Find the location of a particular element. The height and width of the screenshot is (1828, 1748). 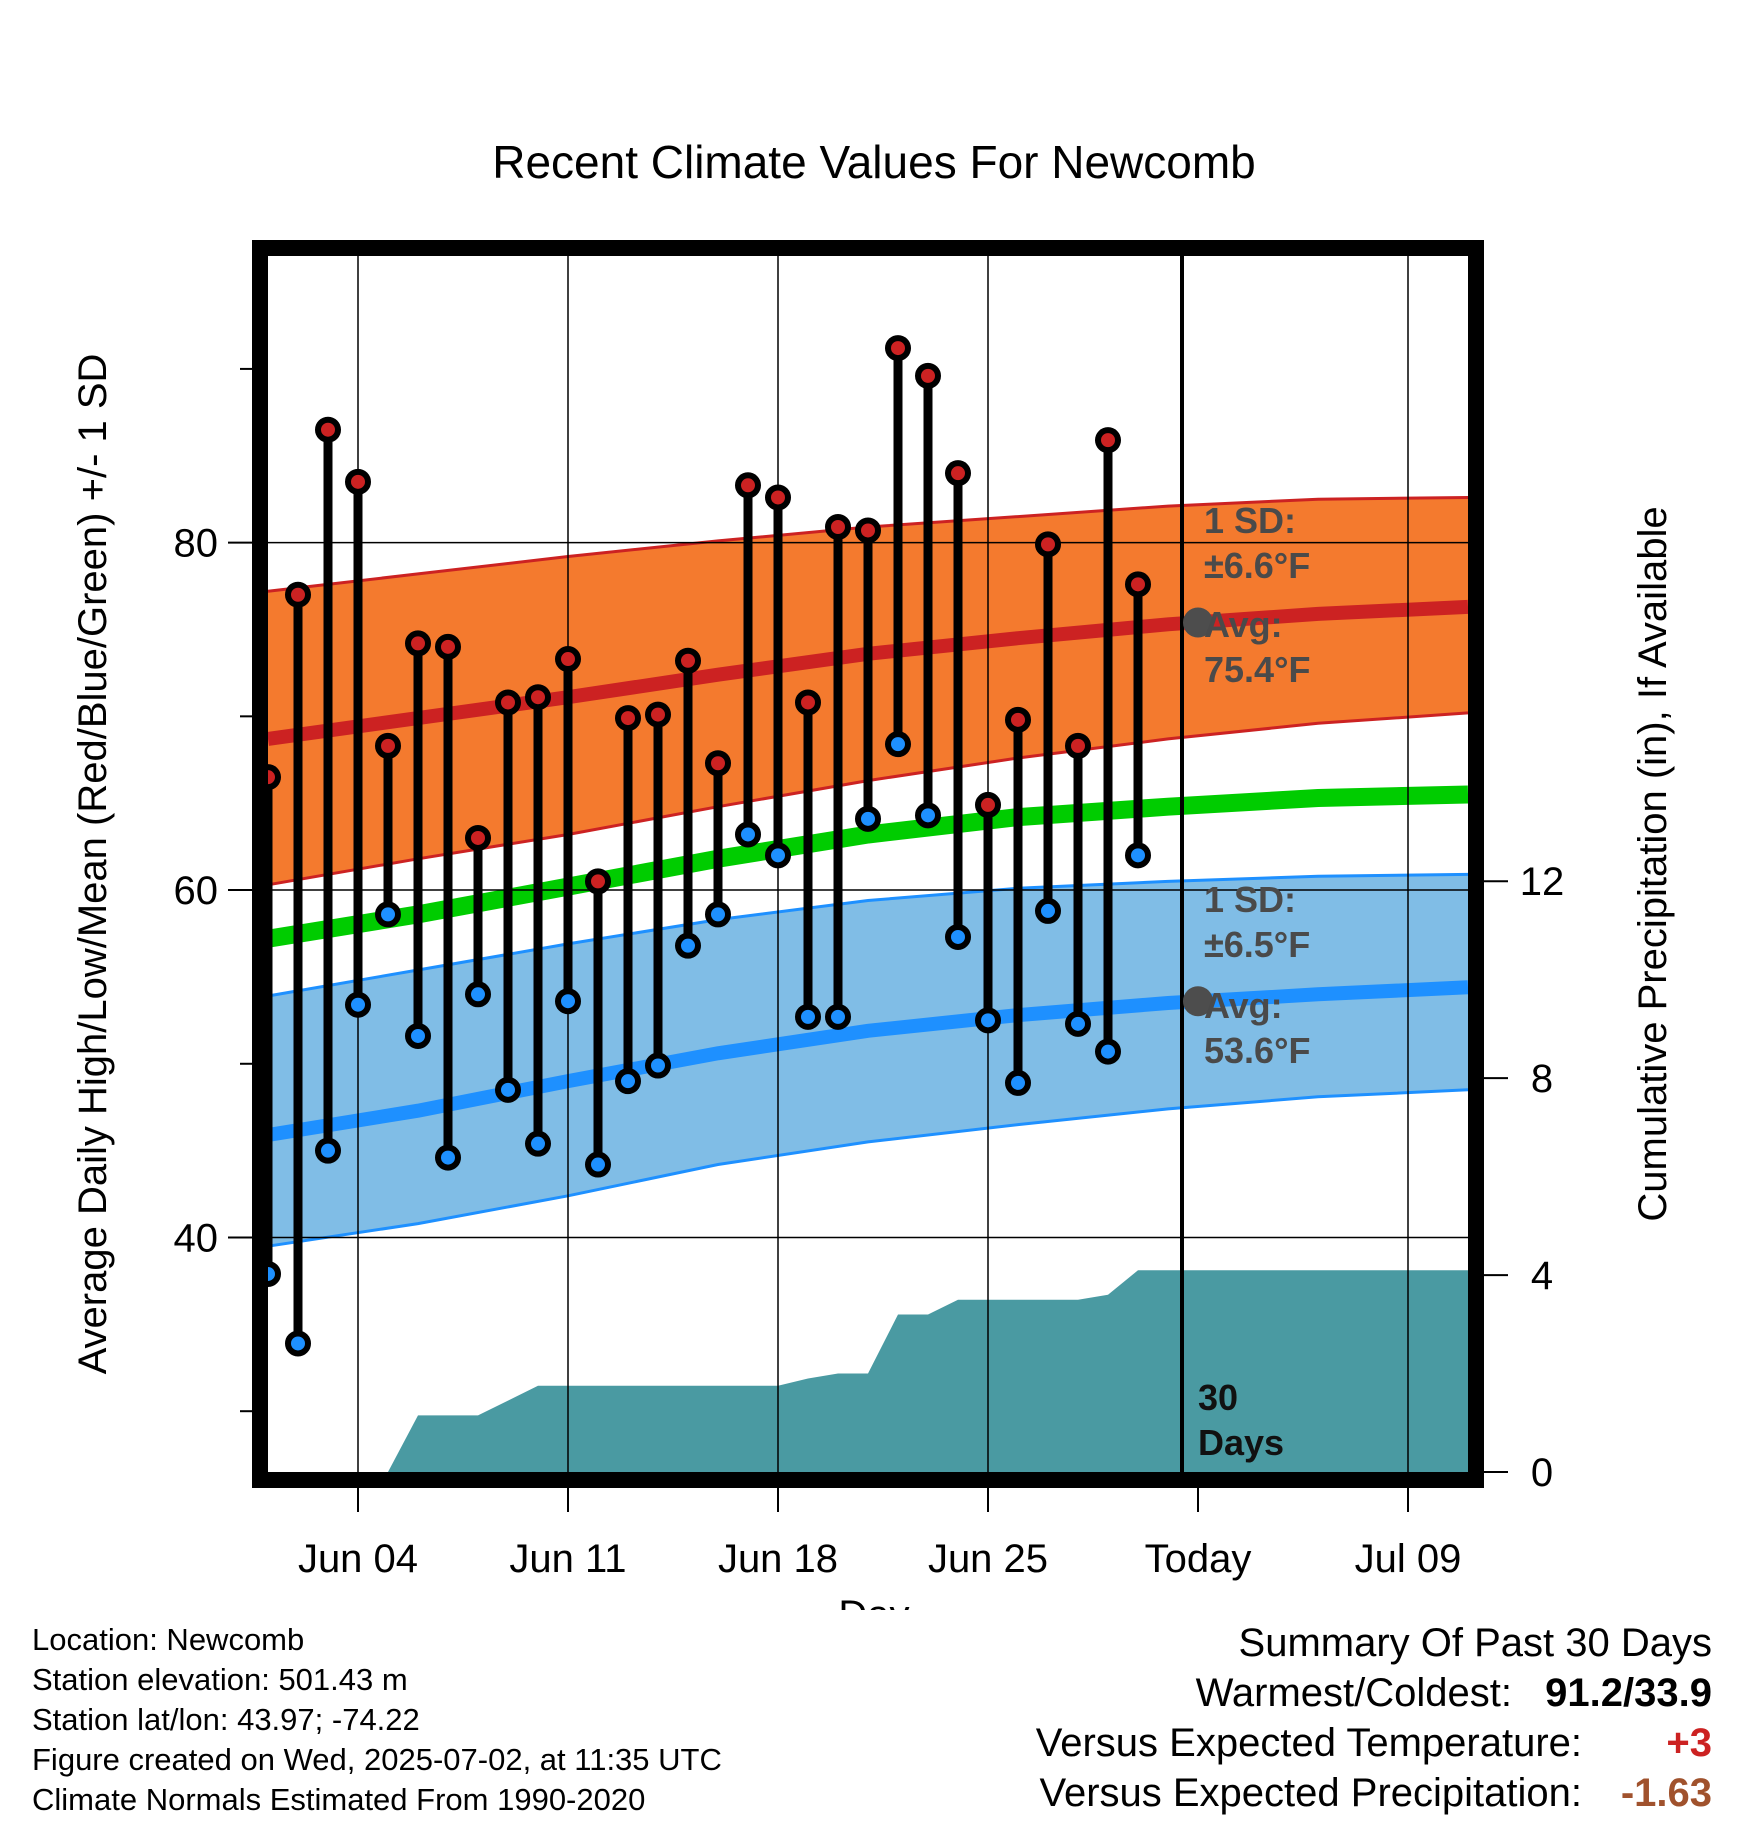

location-text: Location: Newcomb is located at coordinates (168, 1639).